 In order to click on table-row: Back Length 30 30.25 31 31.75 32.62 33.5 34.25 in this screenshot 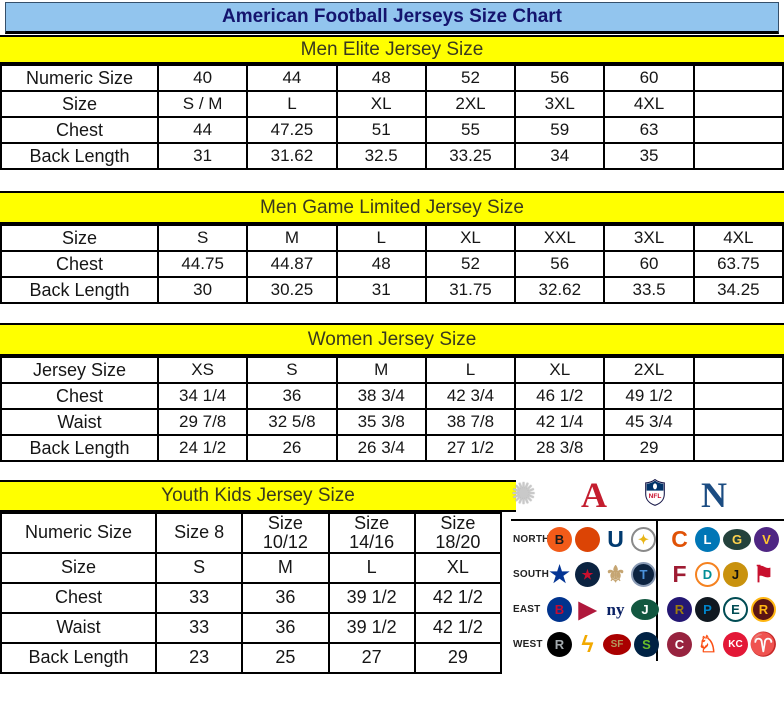, I will do `click(392, 290)`.